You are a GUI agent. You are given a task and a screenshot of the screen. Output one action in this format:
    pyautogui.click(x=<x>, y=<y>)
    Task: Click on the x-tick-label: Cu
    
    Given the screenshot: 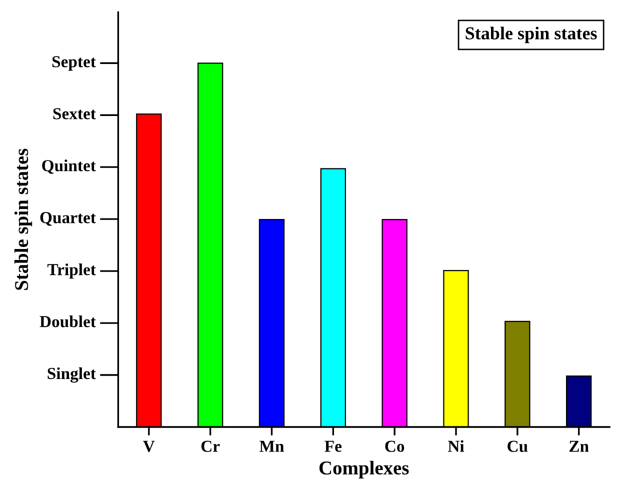 What is the action you would take?
    pyautogui.click(x=518, y=446)
    